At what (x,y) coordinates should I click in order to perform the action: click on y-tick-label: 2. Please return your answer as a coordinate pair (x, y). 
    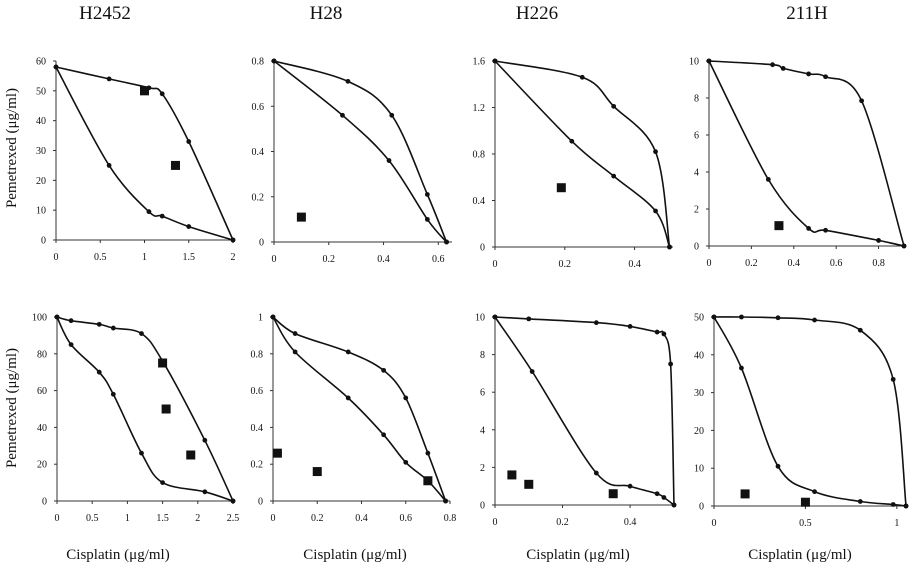
    Looking at the image, I should click on (482, 468).